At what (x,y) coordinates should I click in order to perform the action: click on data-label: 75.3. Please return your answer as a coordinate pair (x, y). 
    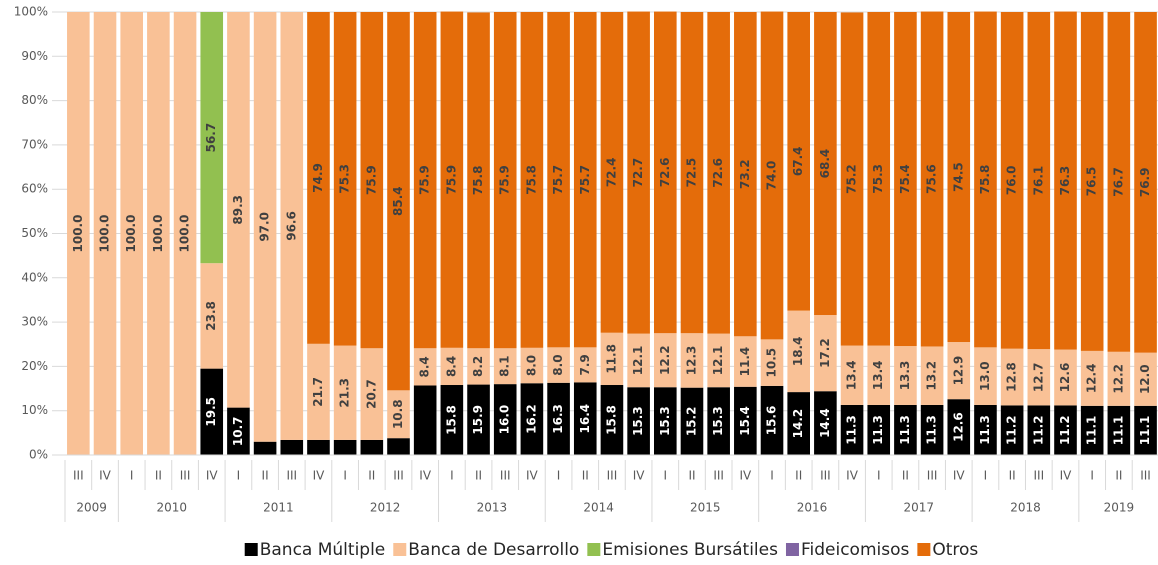
    Looking at the image, I should click on (878, 179).